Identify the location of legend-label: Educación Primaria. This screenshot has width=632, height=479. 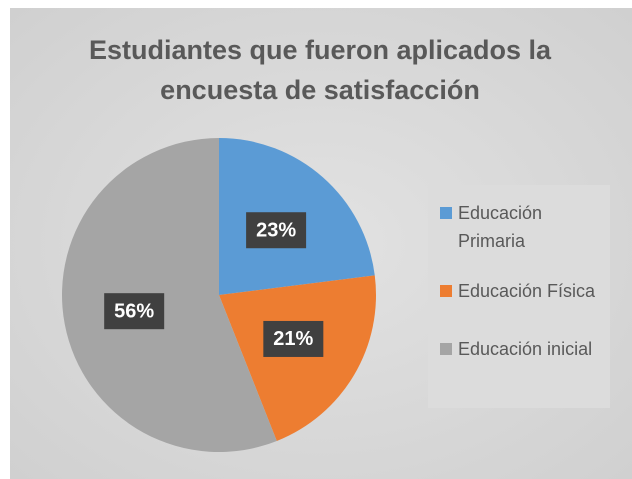
(500, 227).